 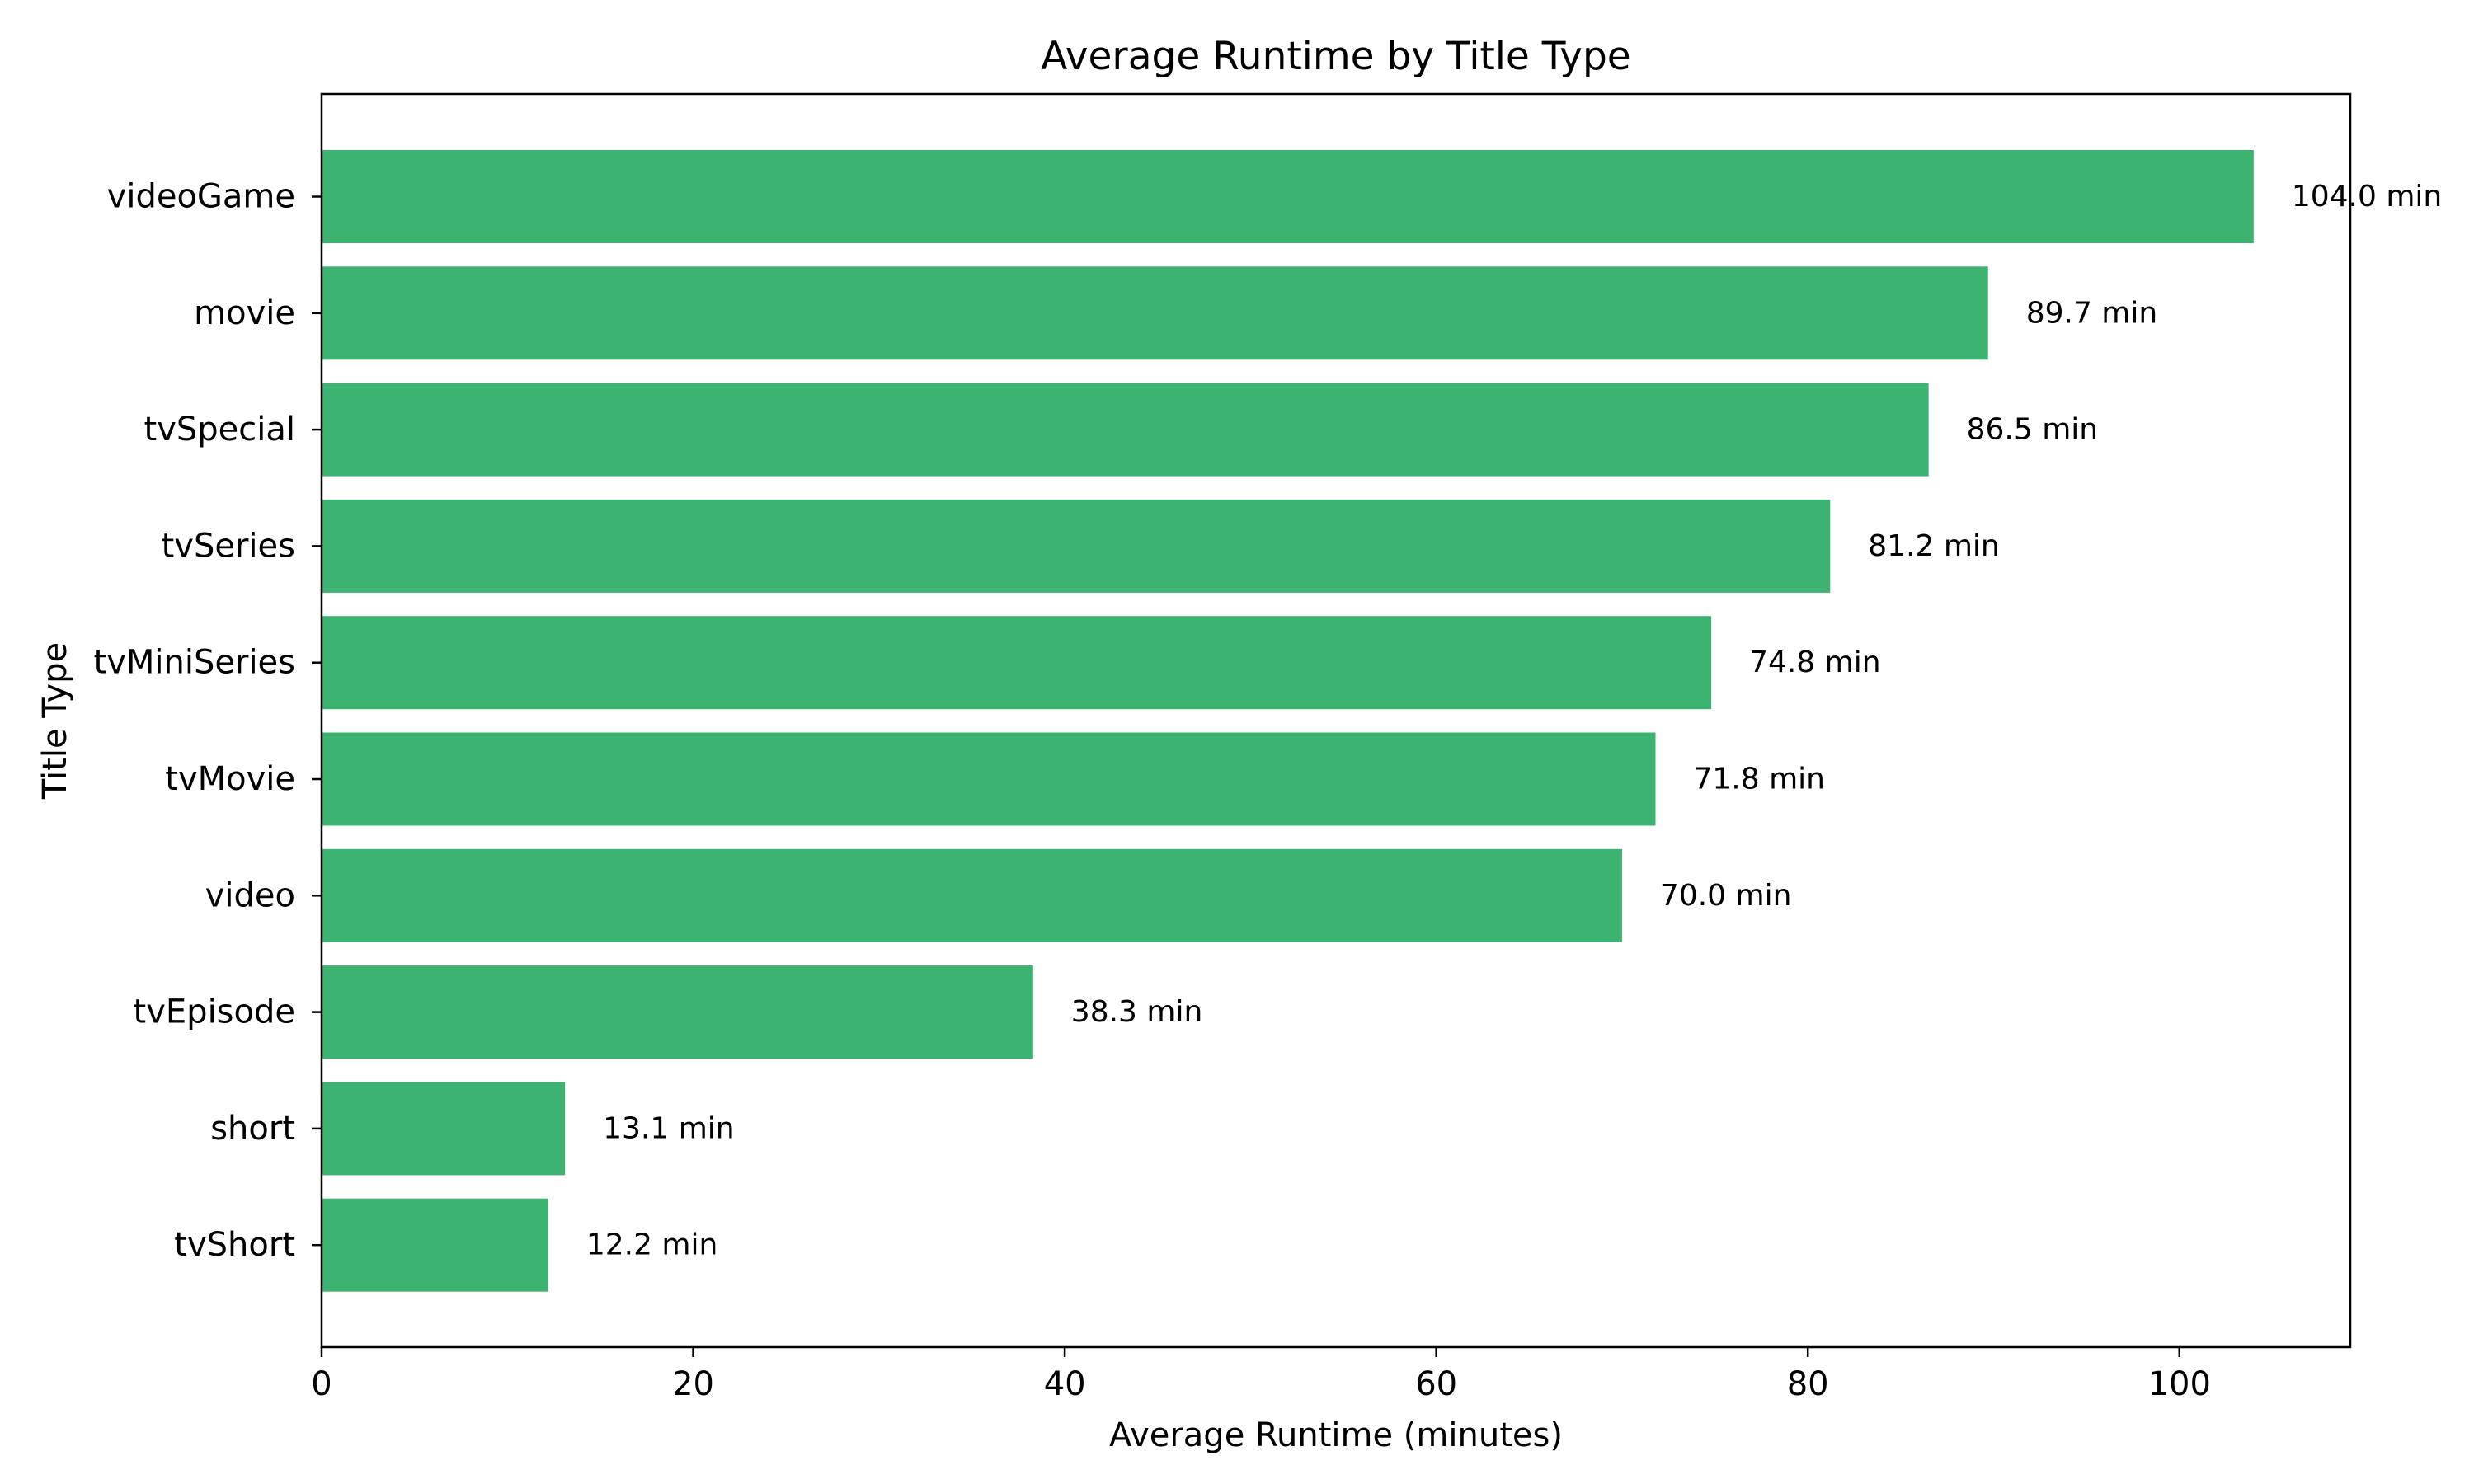 I want to click on x-tick-label: 40, so click(x=1065, y=1384).